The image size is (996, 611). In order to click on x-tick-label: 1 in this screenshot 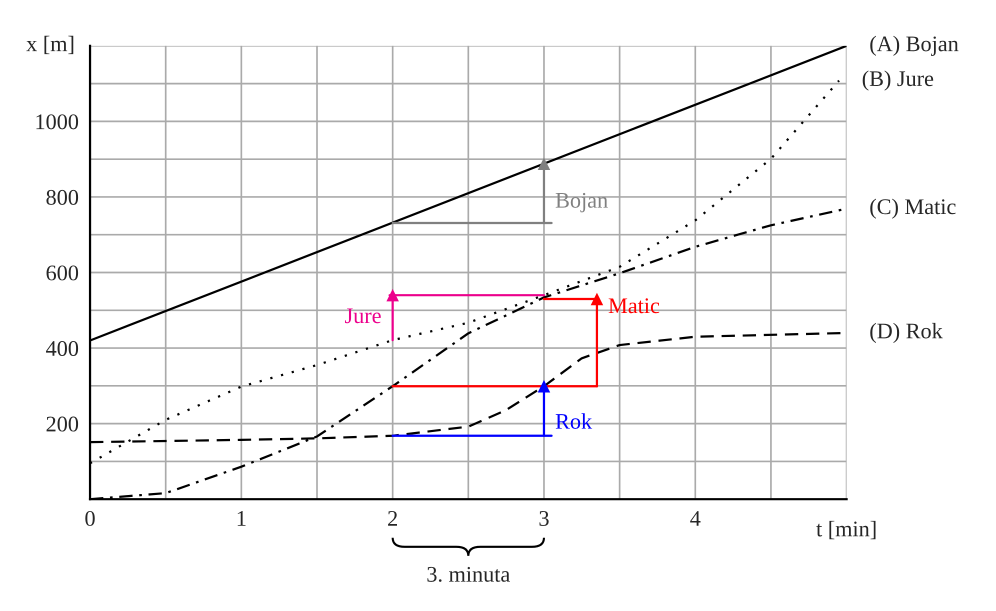, I will do `click(242, 518)`.